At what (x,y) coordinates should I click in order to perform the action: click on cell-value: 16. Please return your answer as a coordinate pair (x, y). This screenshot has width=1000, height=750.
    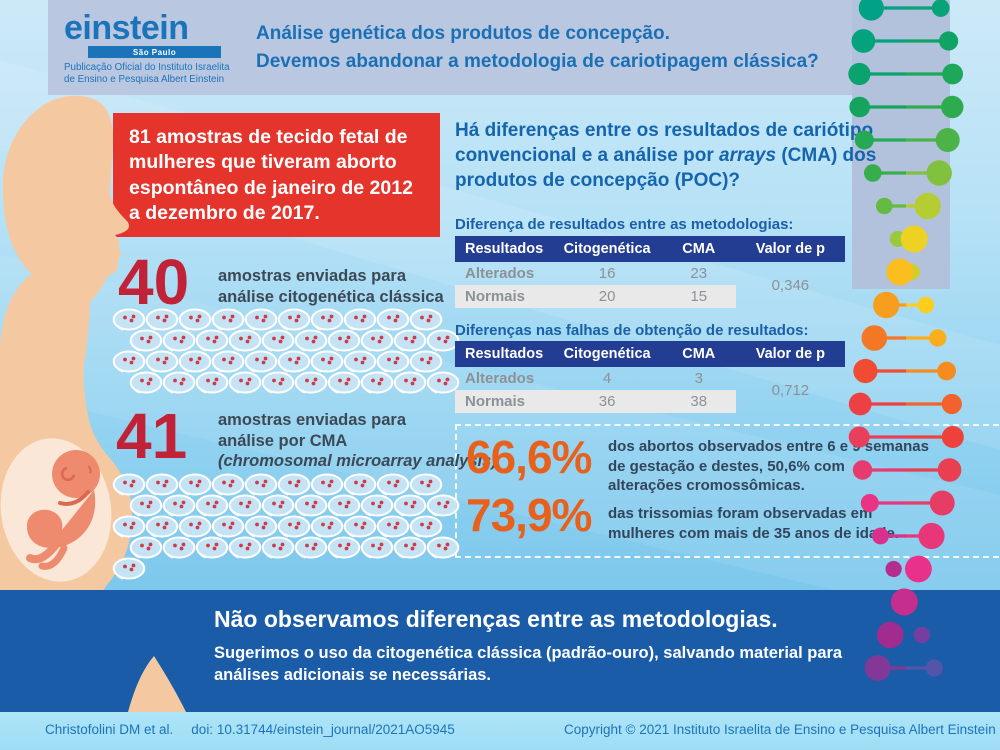
    Looking at the image, I should click on (607, 273).